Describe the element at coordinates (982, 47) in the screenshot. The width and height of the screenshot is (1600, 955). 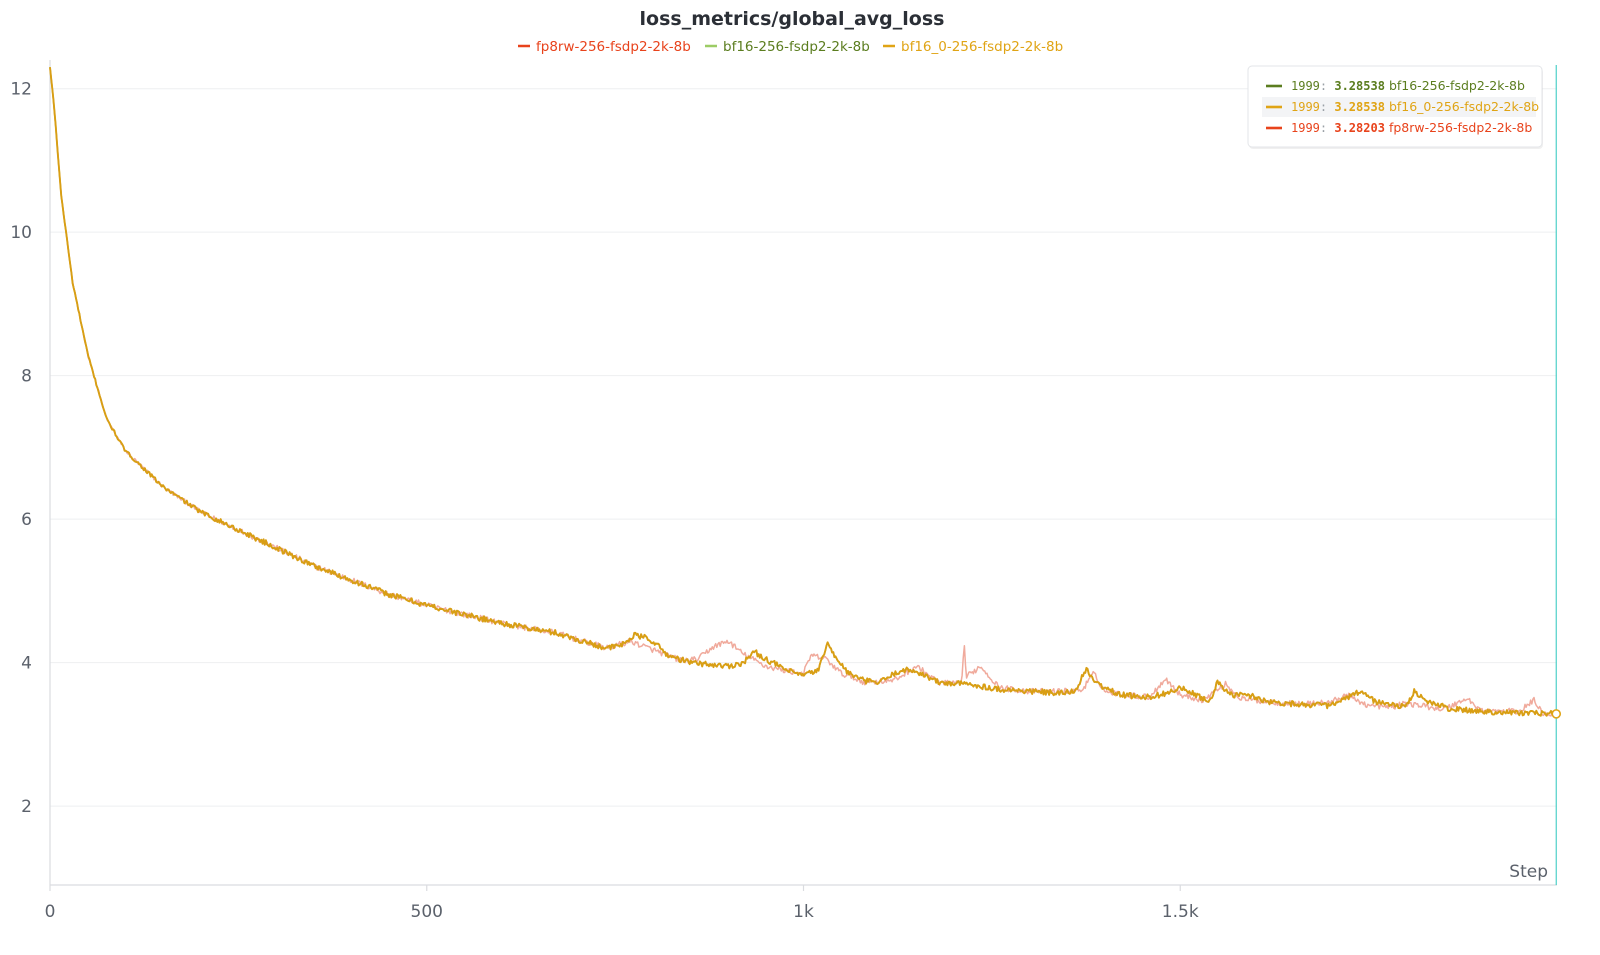
I see `legend-label: bf16_0-256-fsdp2-2k-8b` at that location.